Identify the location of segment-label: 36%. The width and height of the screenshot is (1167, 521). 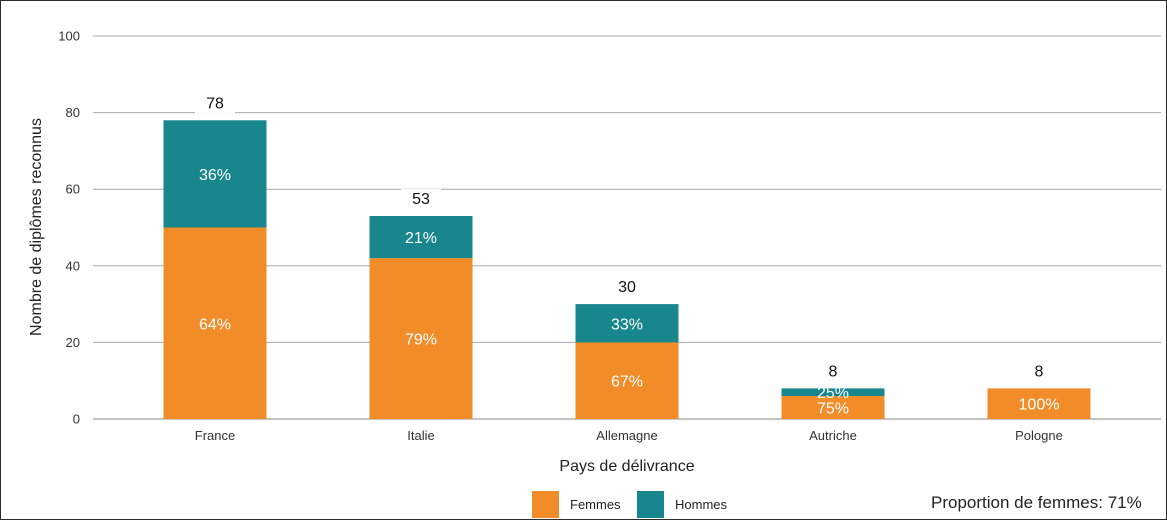
(215, 175).